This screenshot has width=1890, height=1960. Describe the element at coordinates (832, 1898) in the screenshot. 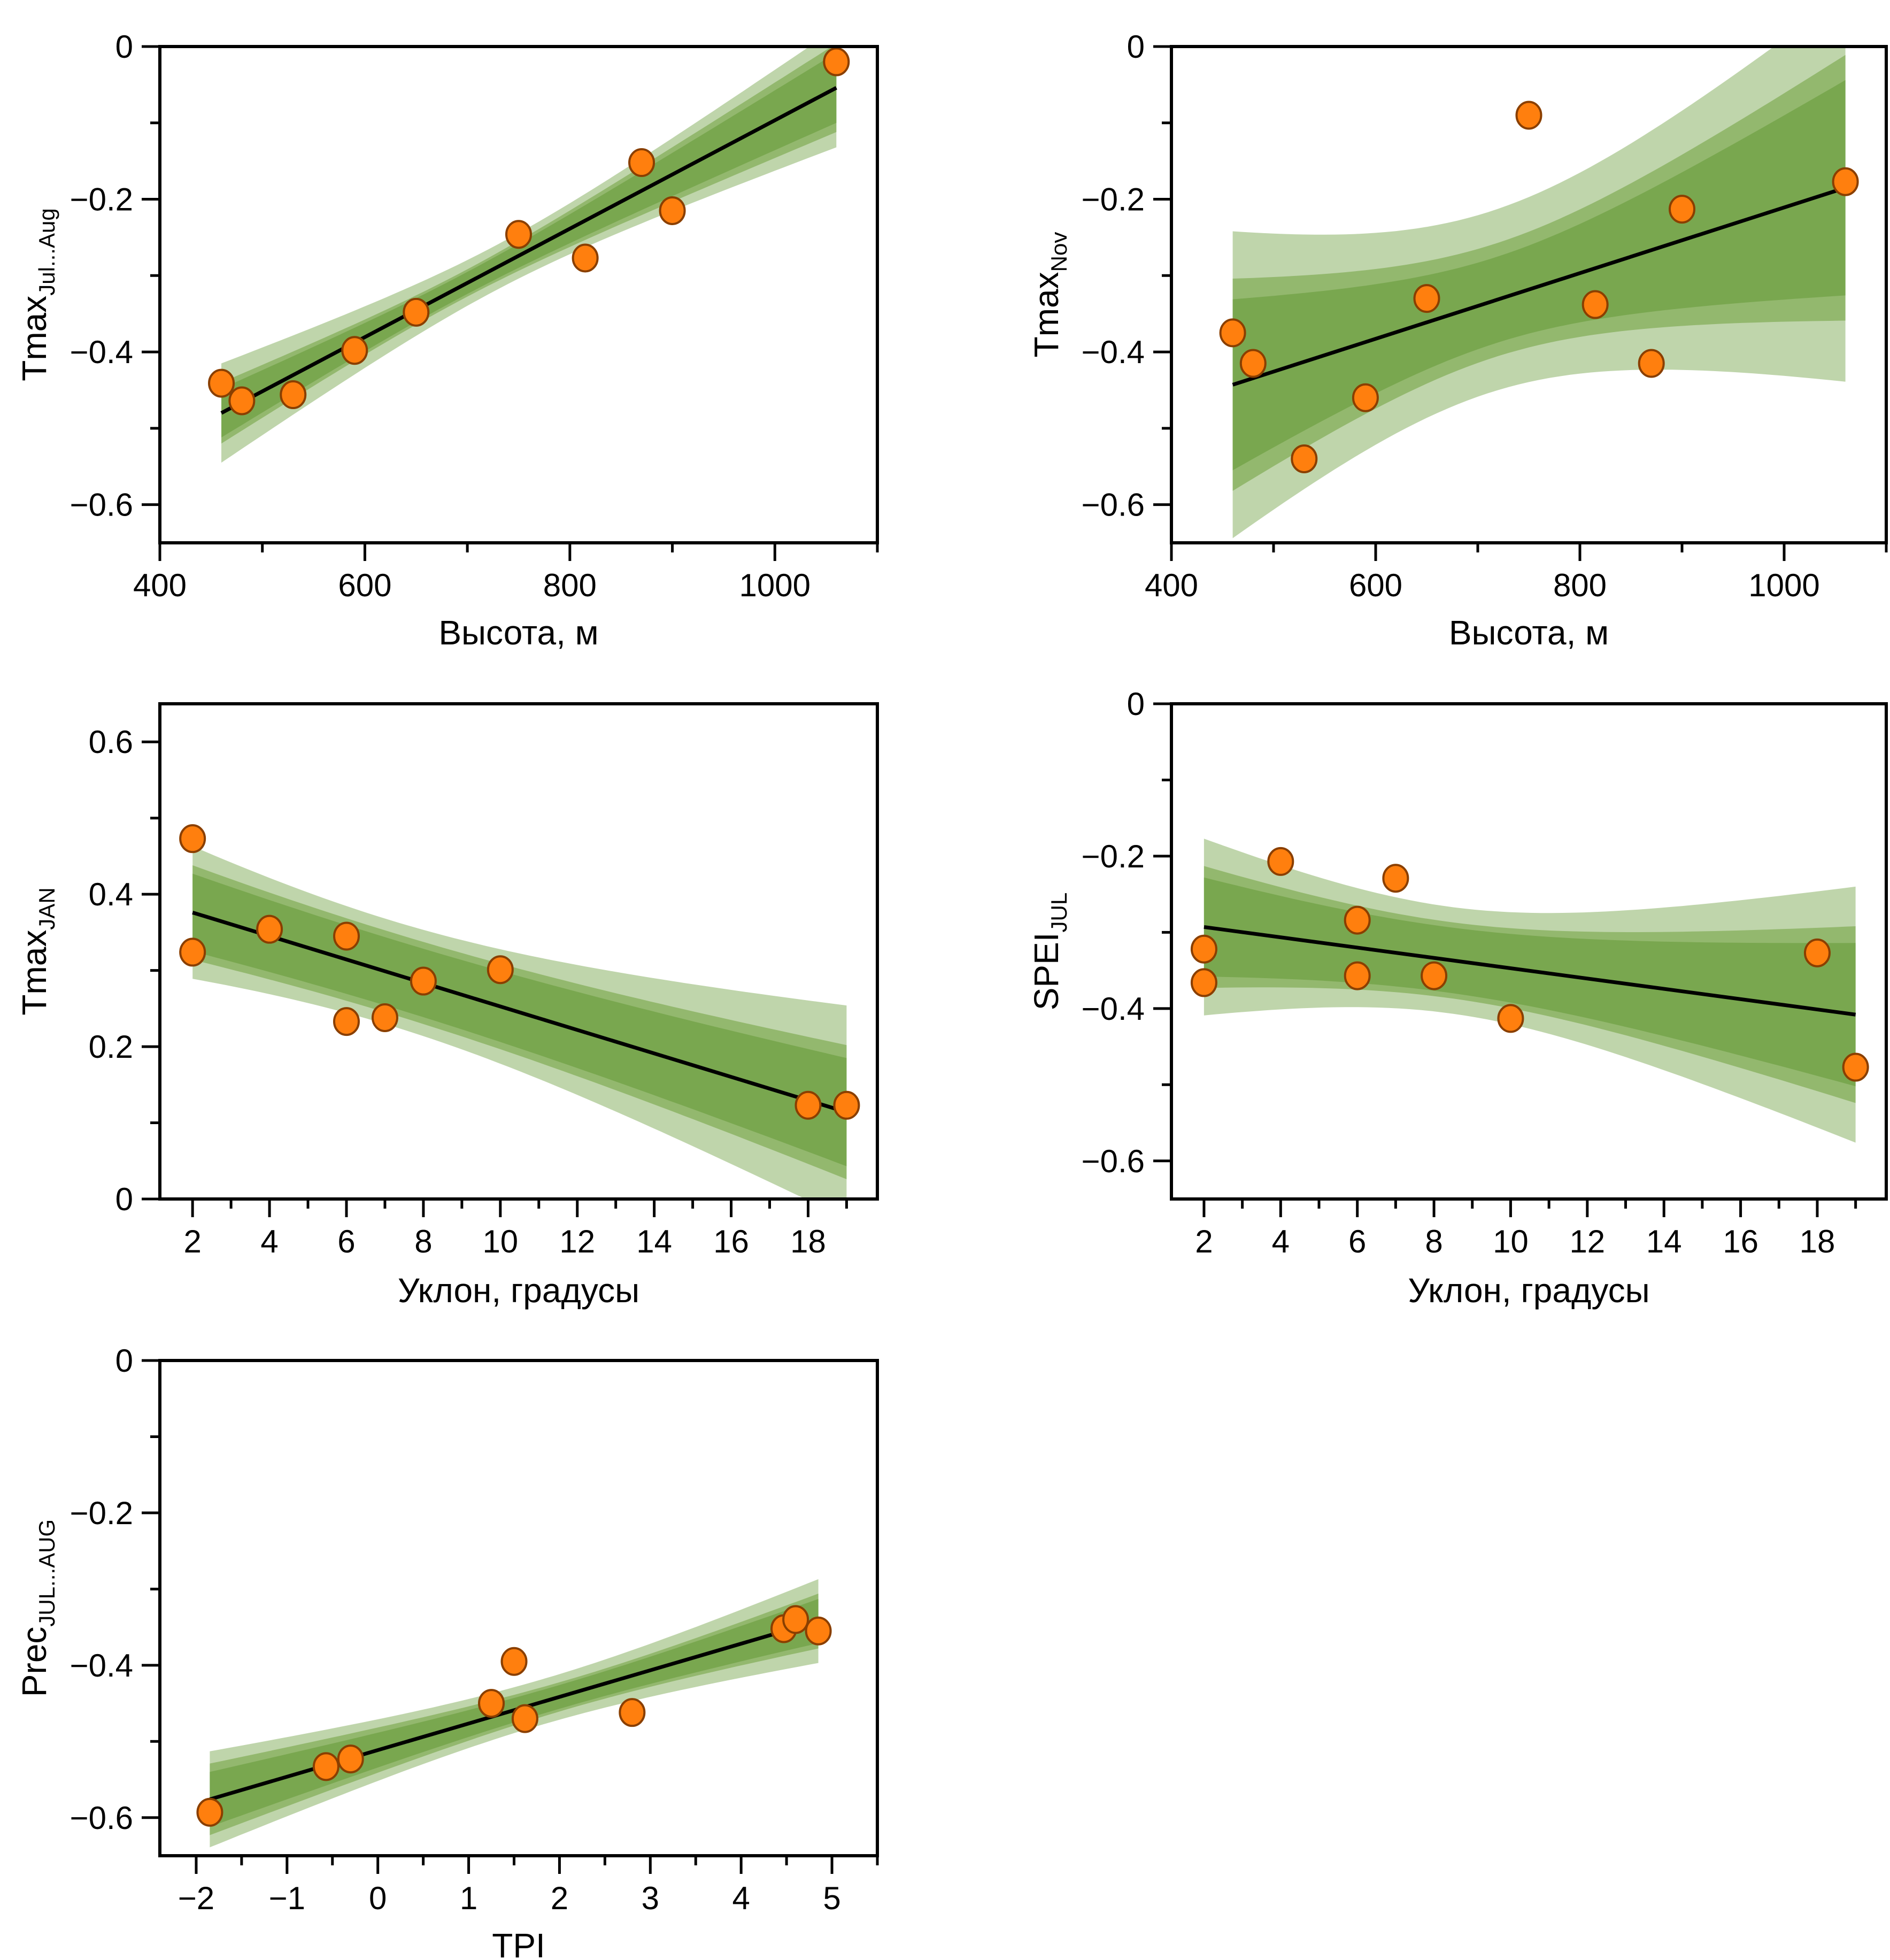

I see `x-tick-label: 5` at that location.